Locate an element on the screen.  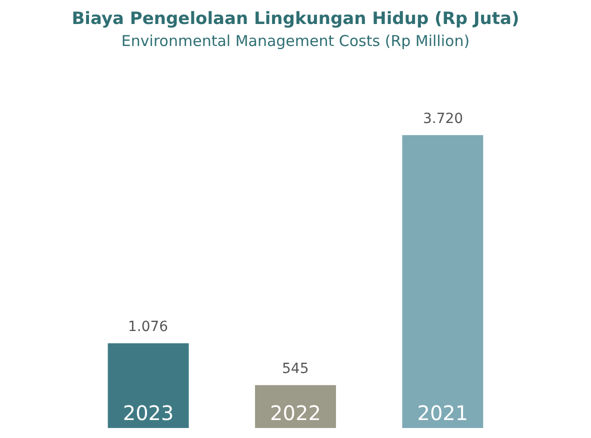
chart-subtitle: Environmental Management Costs (Rp Million) is located at coordinates (295, 41).